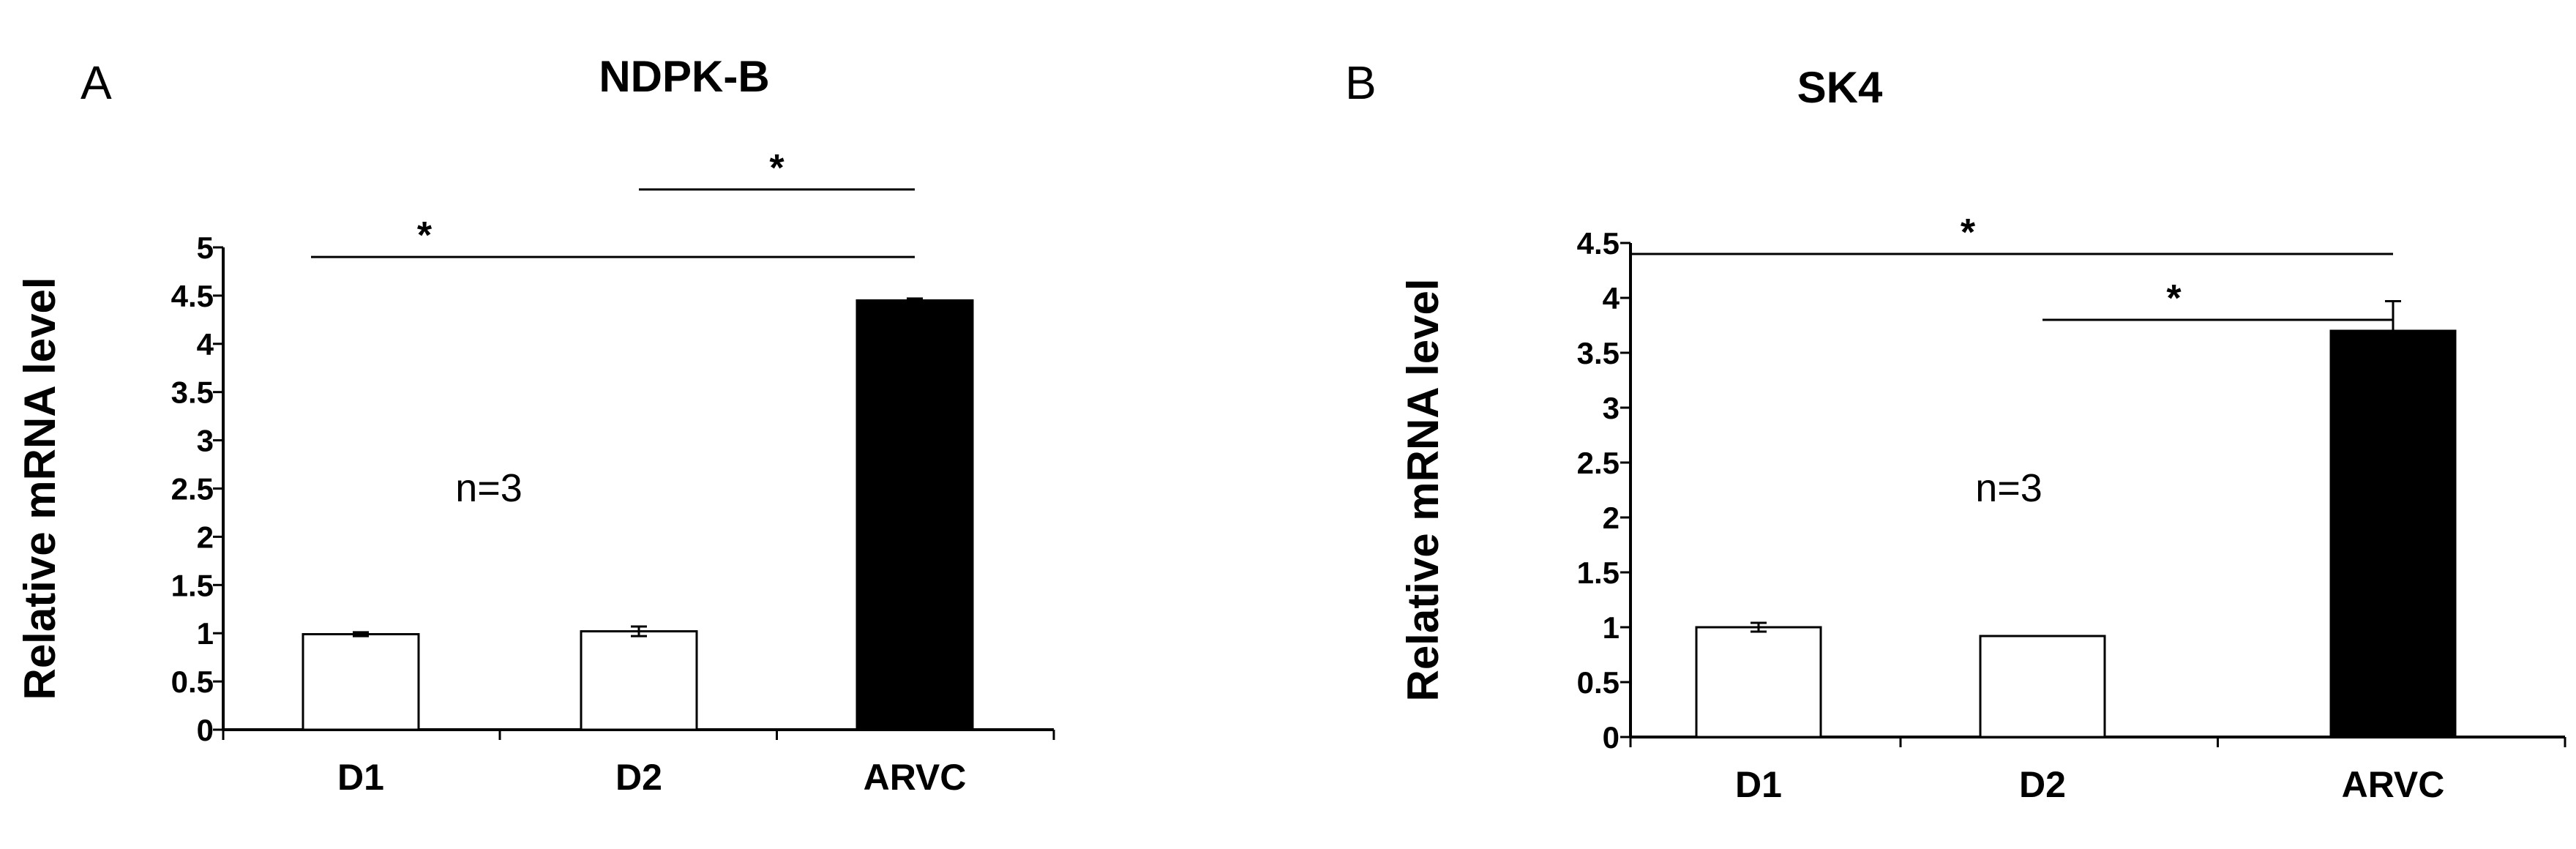 The image size is (2576, 849). What do you see at coordinates (205, 248) in the screenshot?
I see `y-tick-label: 5` at bounding box center [205, 248].